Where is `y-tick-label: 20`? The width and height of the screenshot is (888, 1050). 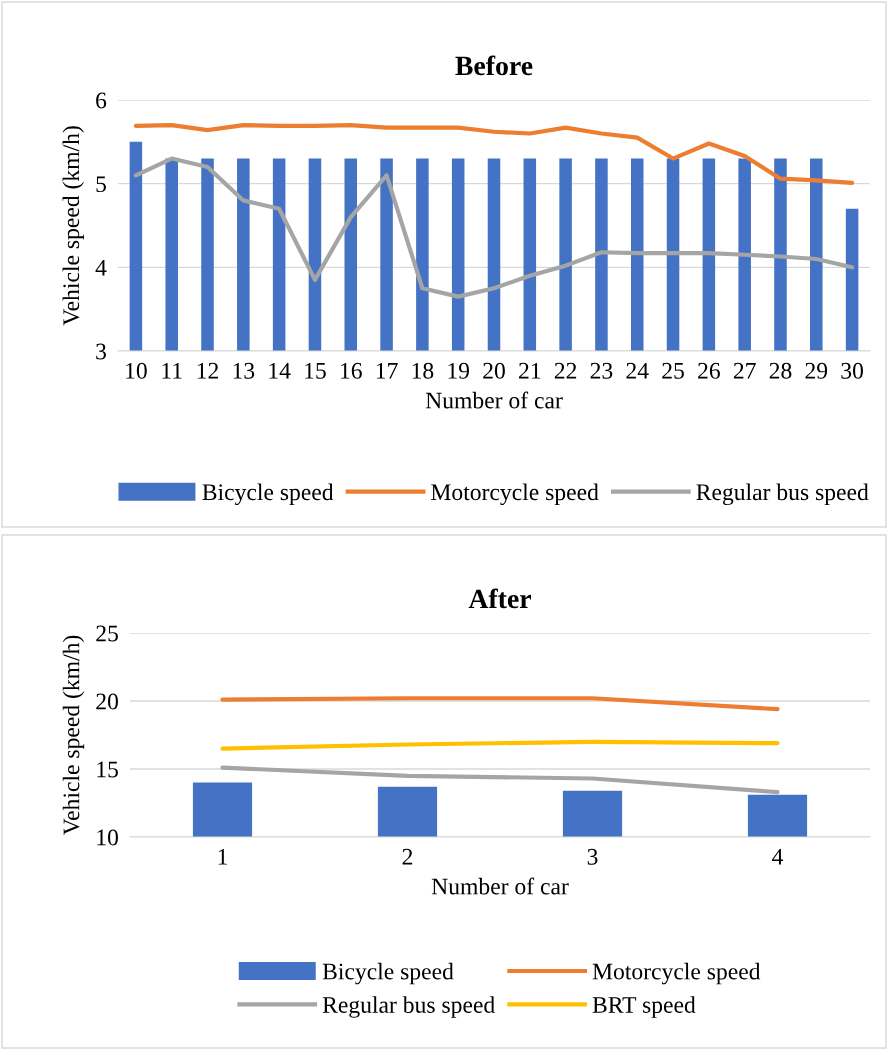 y-tick-label: 20 is located at coordinates (107, 701).